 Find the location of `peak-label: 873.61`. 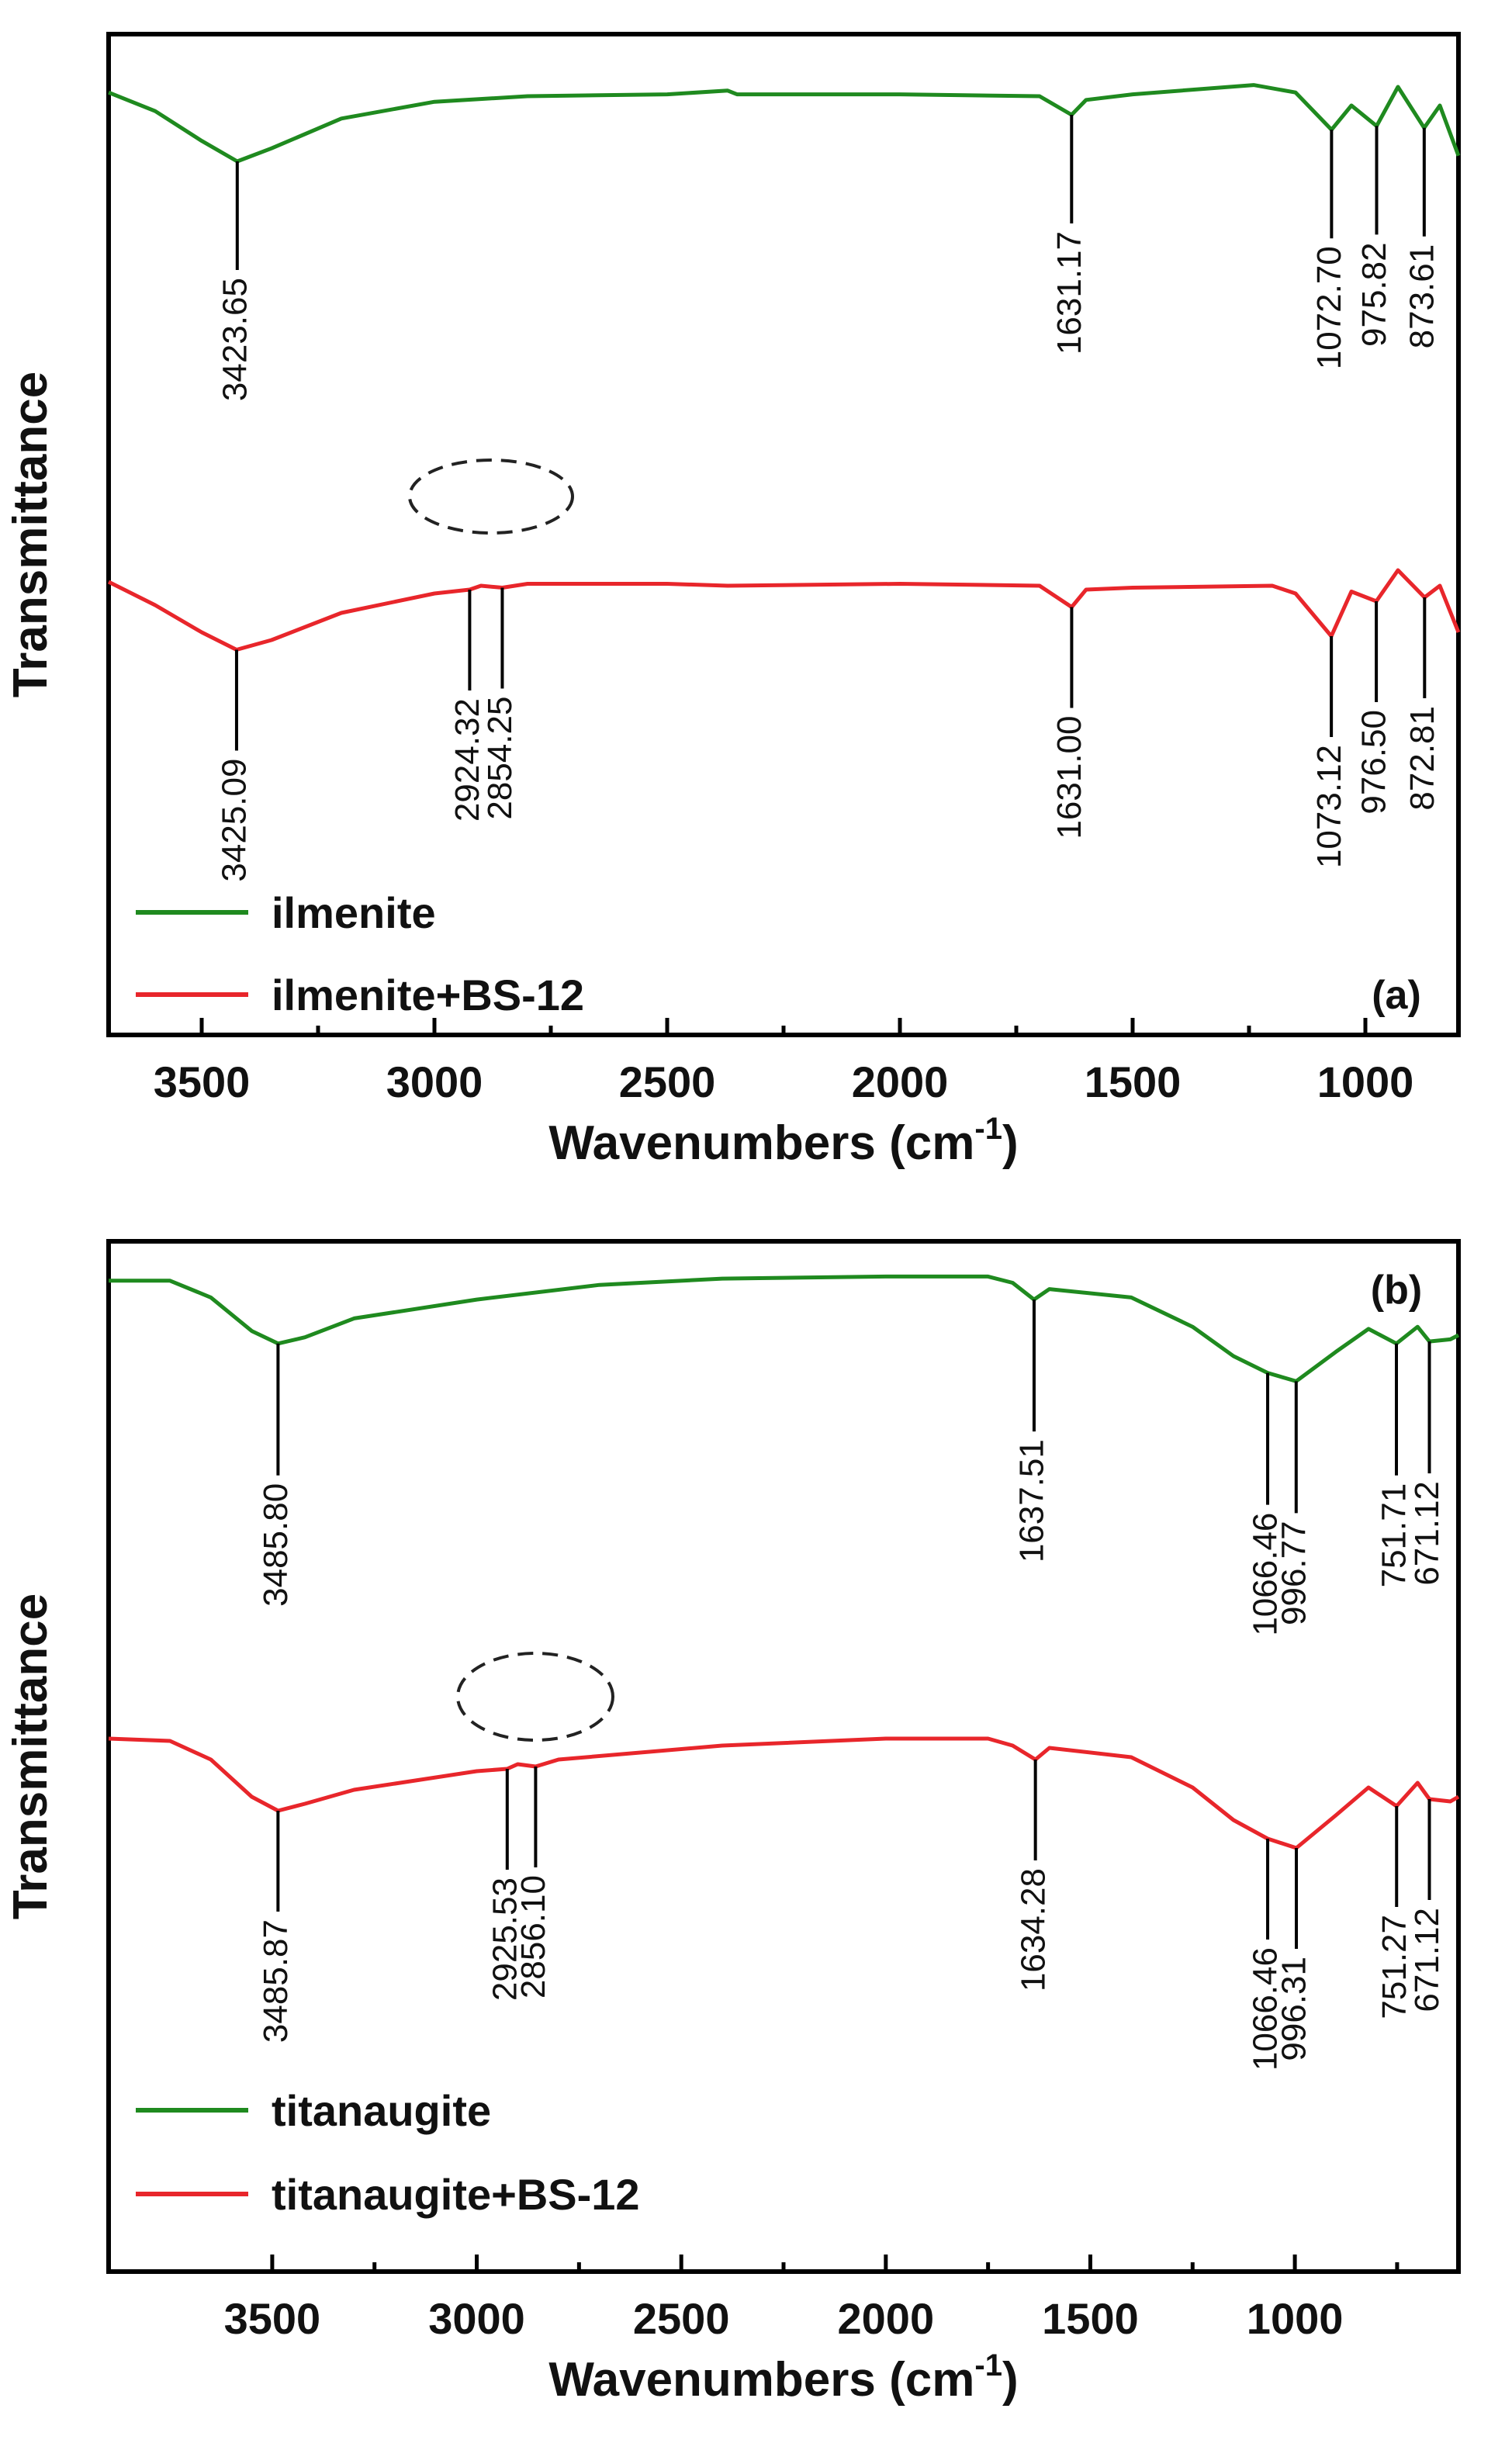

peak-label: 873.61 is located at coordinates (1422, 296).